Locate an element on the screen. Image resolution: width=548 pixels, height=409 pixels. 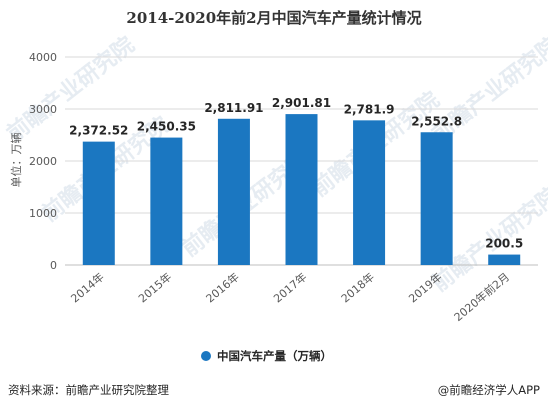
source-note: 资料来源：前瞻产业研究院整理 is located at coordinates (88, 390).